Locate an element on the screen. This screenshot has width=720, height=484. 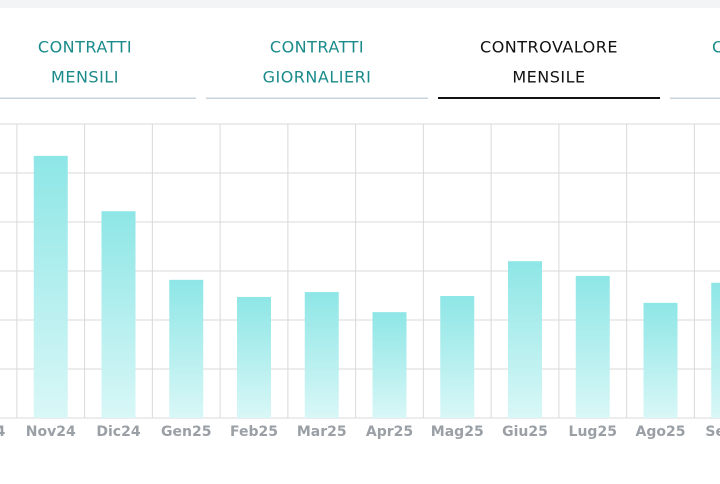
x-tick-label: Ott24 is located at coordinates (3, 432).